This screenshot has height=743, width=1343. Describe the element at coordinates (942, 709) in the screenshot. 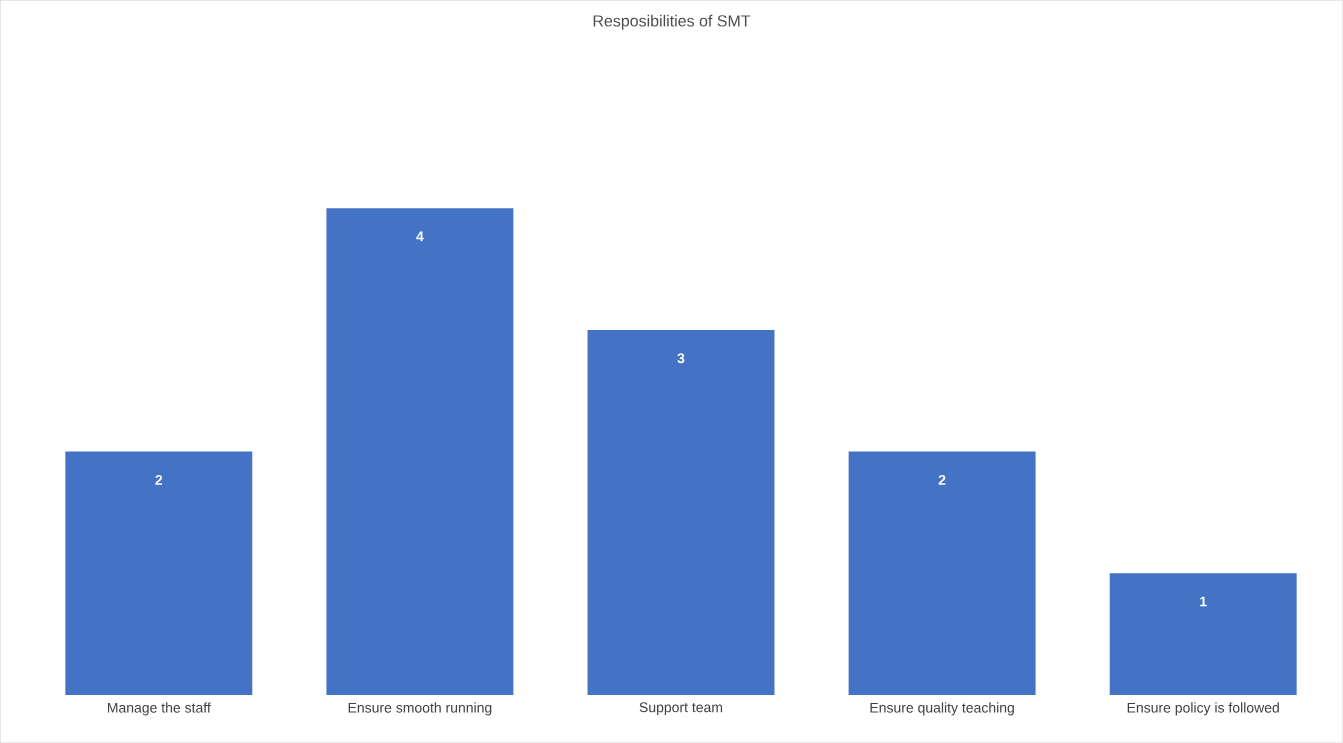

I see `x-tick-label: Ensure quality teaching` at that location.